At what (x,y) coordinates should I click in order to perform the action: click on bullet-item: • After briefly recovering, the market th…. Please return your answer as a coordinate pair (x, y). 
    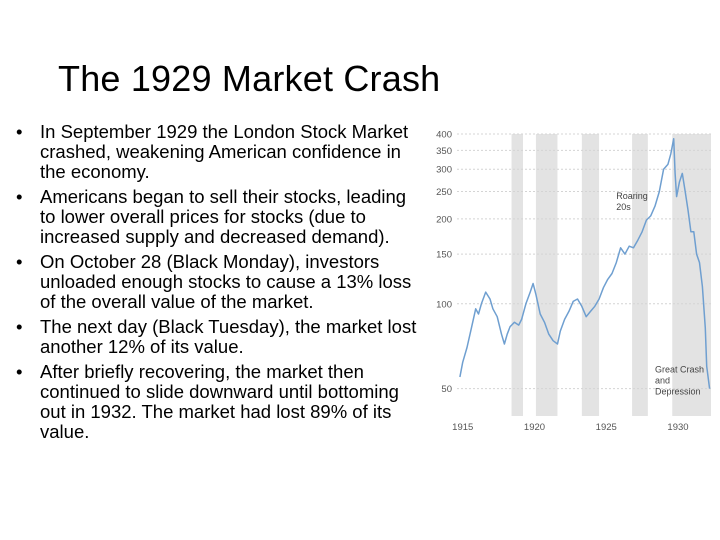
    Looking at the image, I should click on (217, 402).